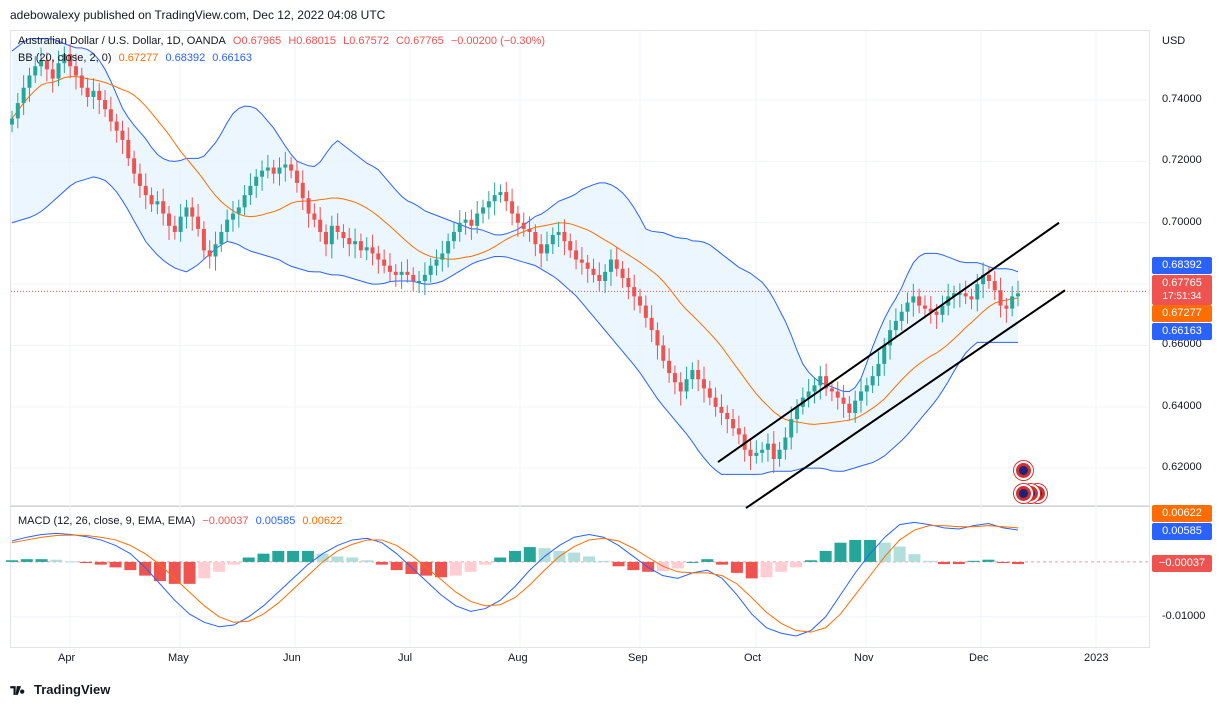 The width and height of the screenshot is (1232, 707). I want to click on legend-change: −0.00200 (−0.30%), so click(498, 41).